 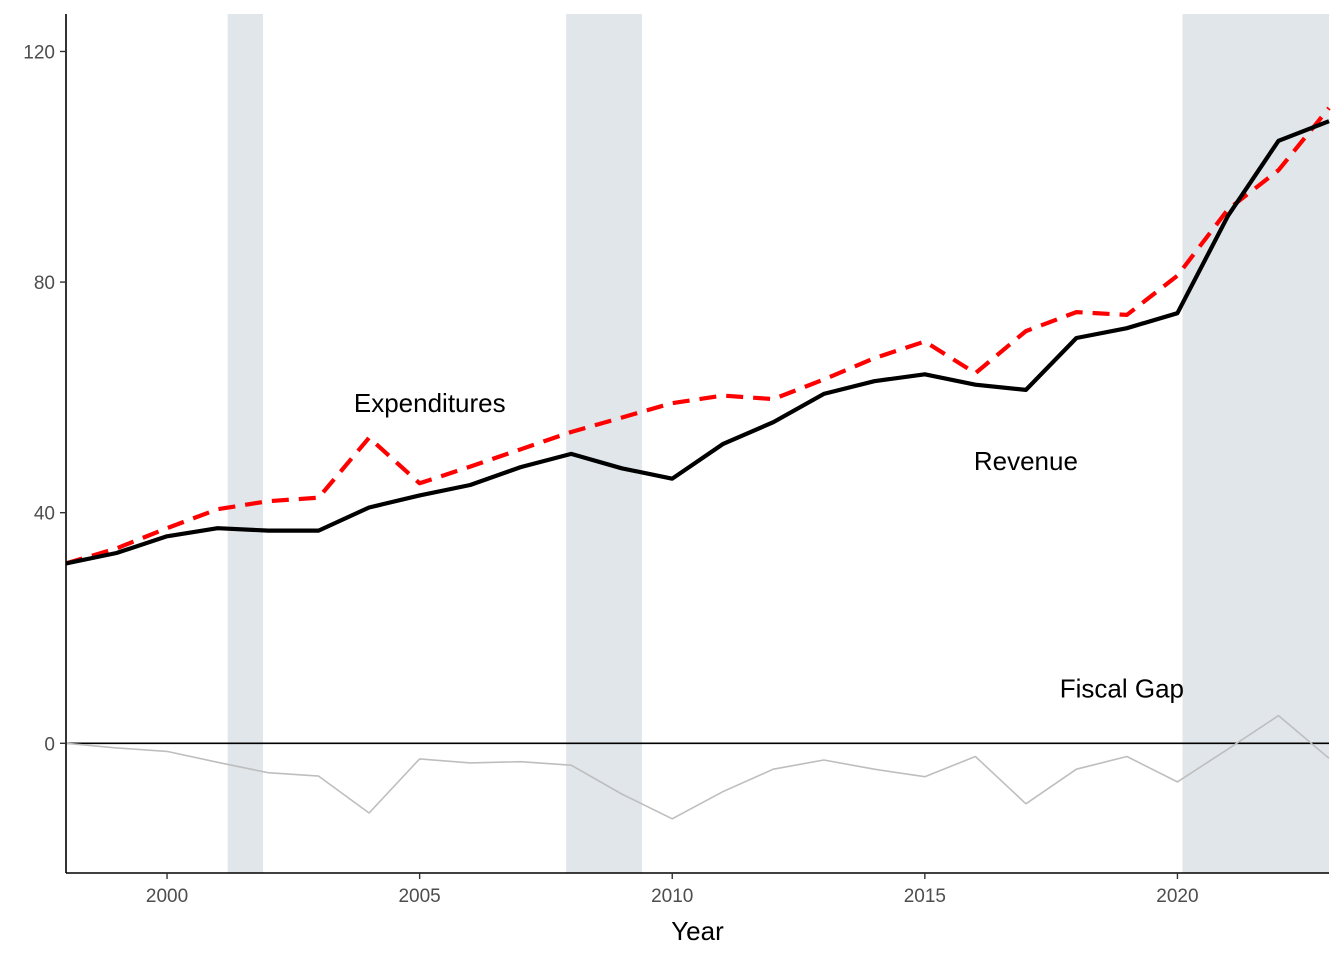 I want to click on y-tick-label-40: 40, so click(x=44, y=514).